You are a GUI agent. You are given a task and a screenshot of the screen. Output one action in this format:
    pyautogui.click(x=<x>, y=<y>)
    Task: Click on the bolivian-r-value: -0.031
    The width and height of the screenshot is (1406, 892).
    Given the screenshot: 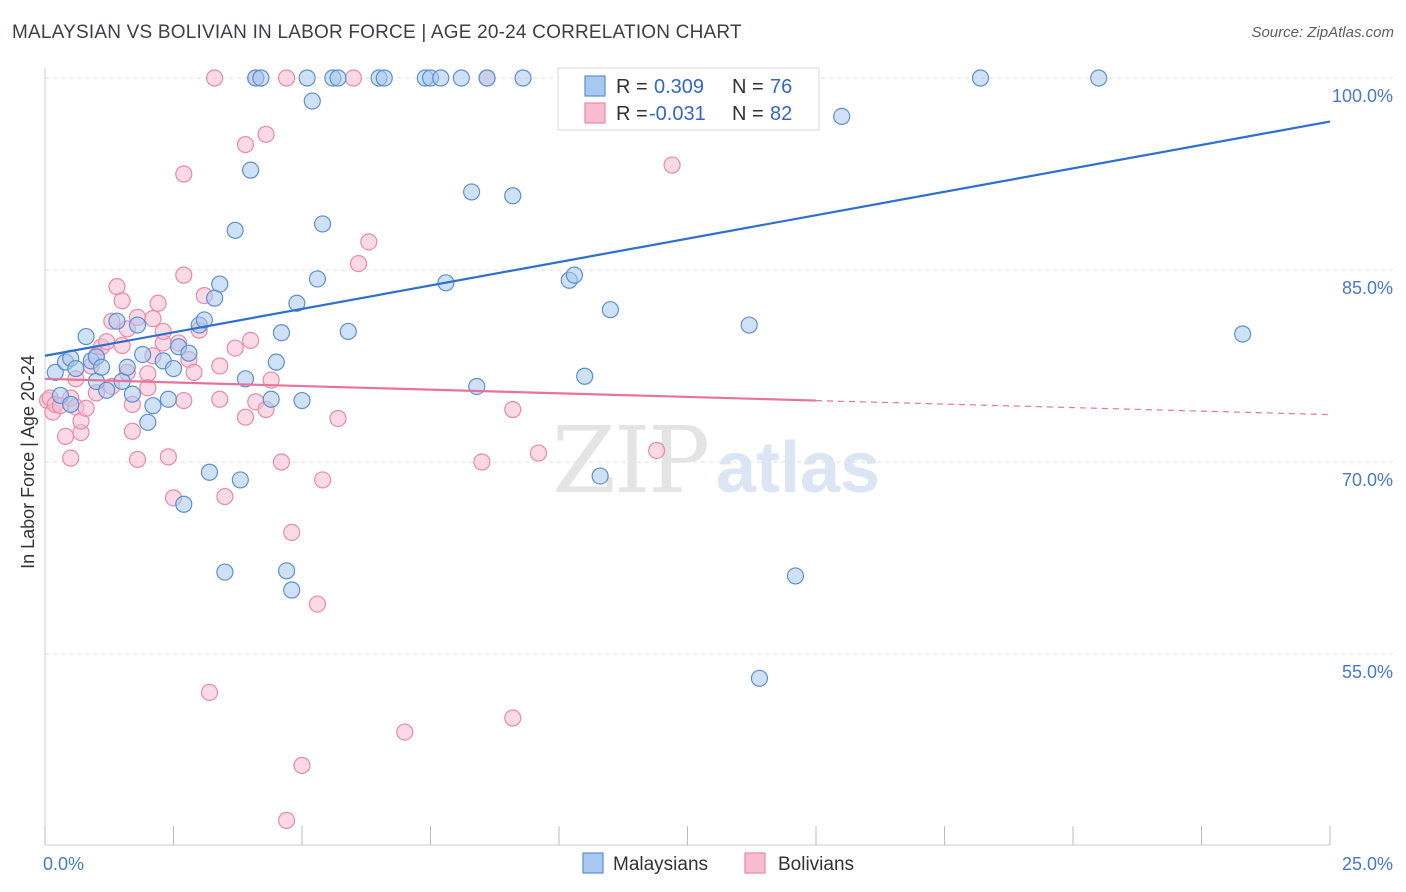 What is the action you would take?
    pyautogui.click(x=677, y=114)
    